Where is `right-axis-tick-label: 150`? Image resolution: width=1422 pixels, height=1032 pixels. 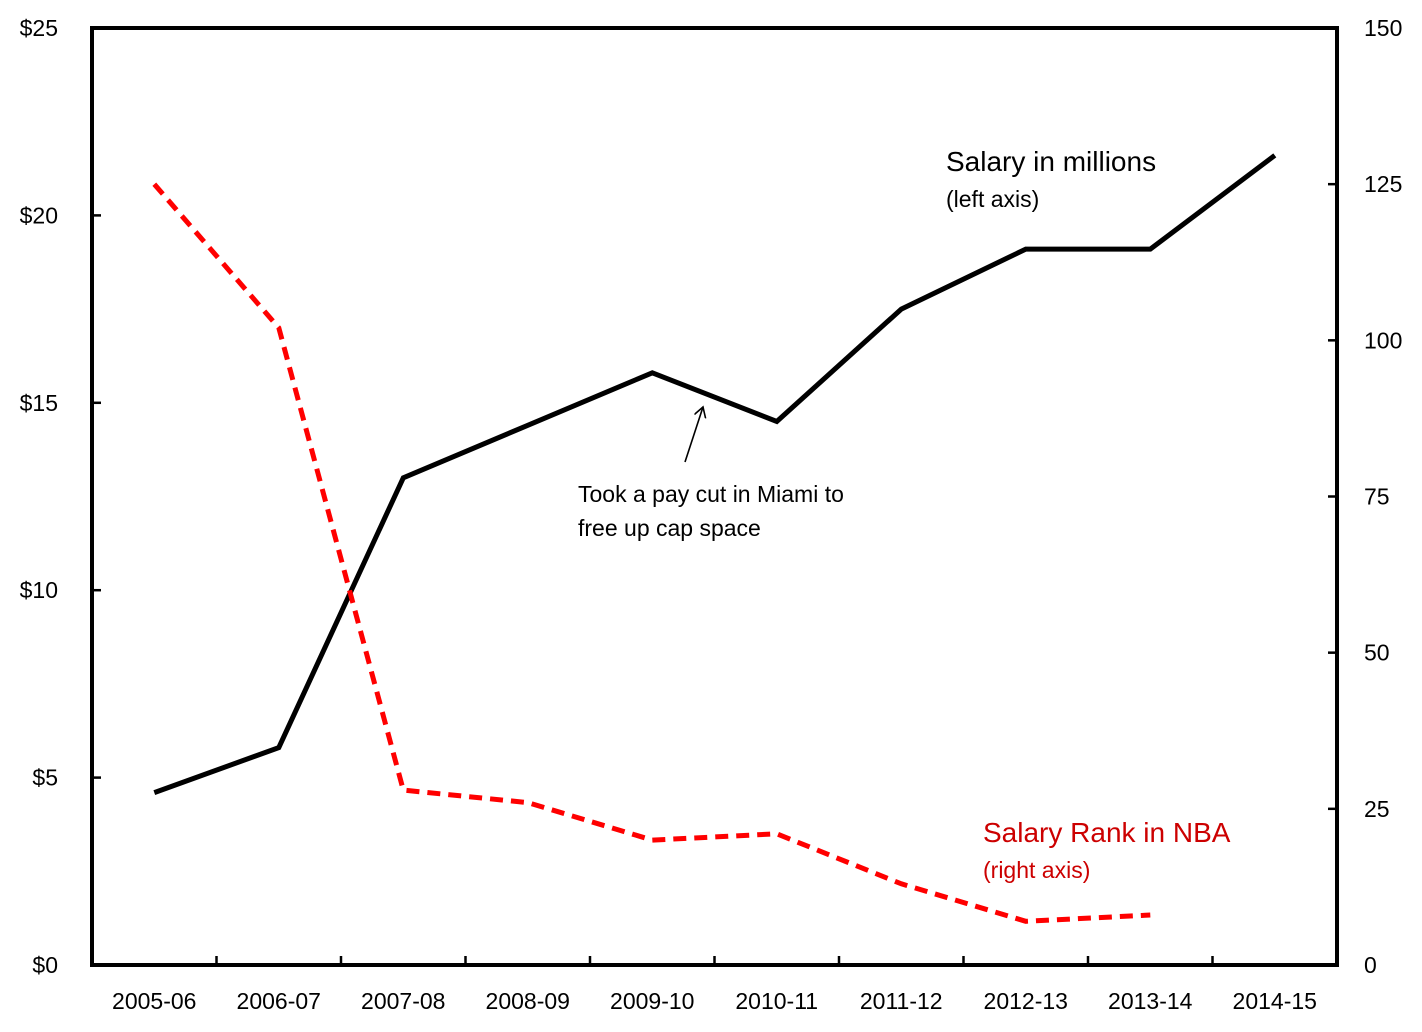
right-axis-tick-label: 150 is located at coordinates (1383, 28).